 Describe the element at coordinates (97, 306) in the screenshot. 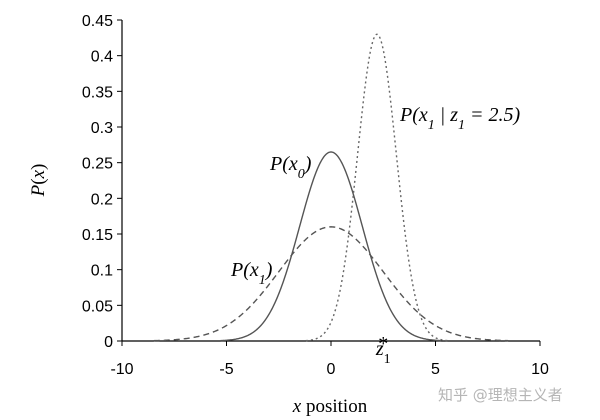

I see `y-tick-label: 0.05` at that location.